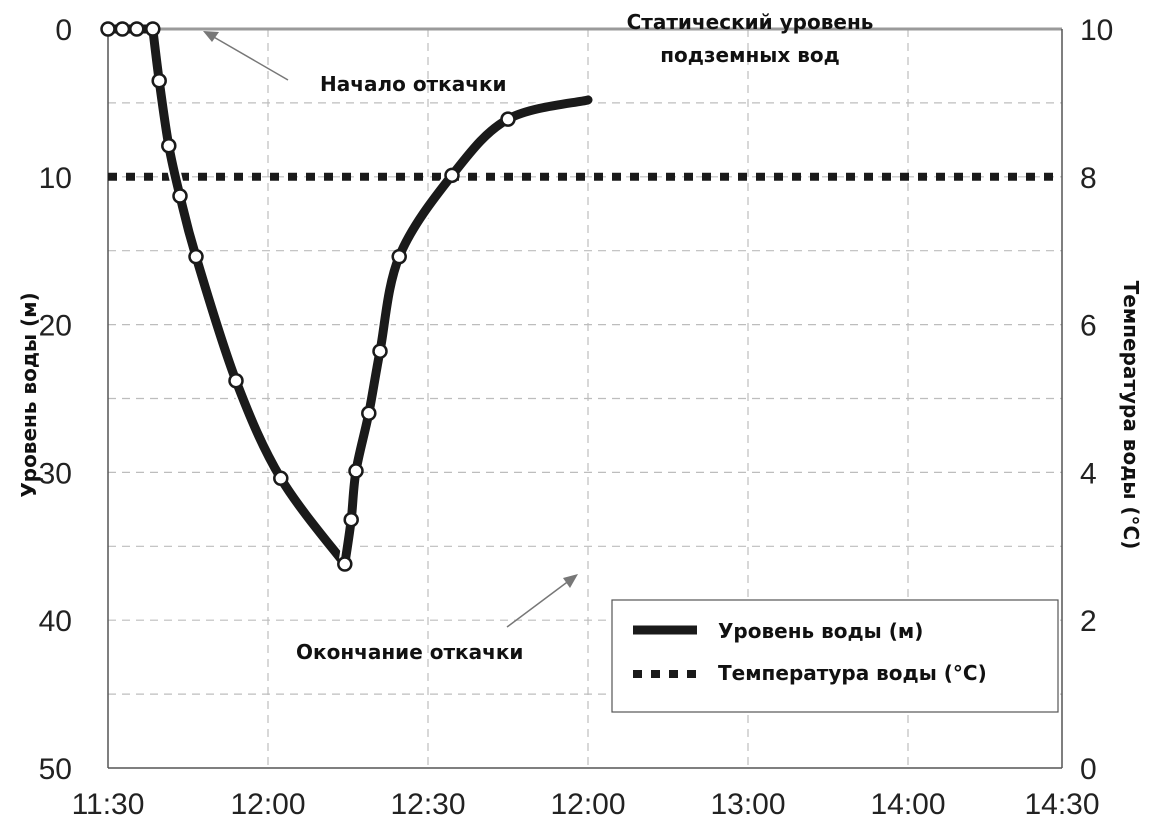  Describe the element at coordinates (355, 63) in the screenshot. I see `pump-start-annotation: Начало откачки` at that location.